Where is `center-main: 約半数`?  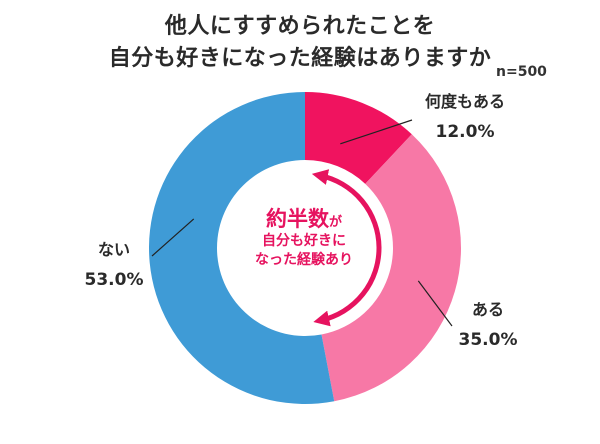 center-main: 約半数 is located at coordinates (297, 219).